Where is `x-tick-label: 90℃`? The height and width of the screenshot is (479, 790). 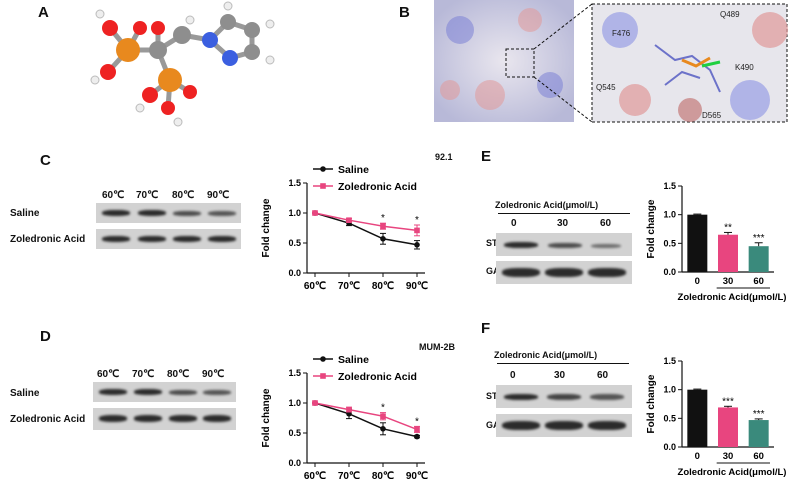
x-tick-label: 90℃ is located at coordinates (417, 286).